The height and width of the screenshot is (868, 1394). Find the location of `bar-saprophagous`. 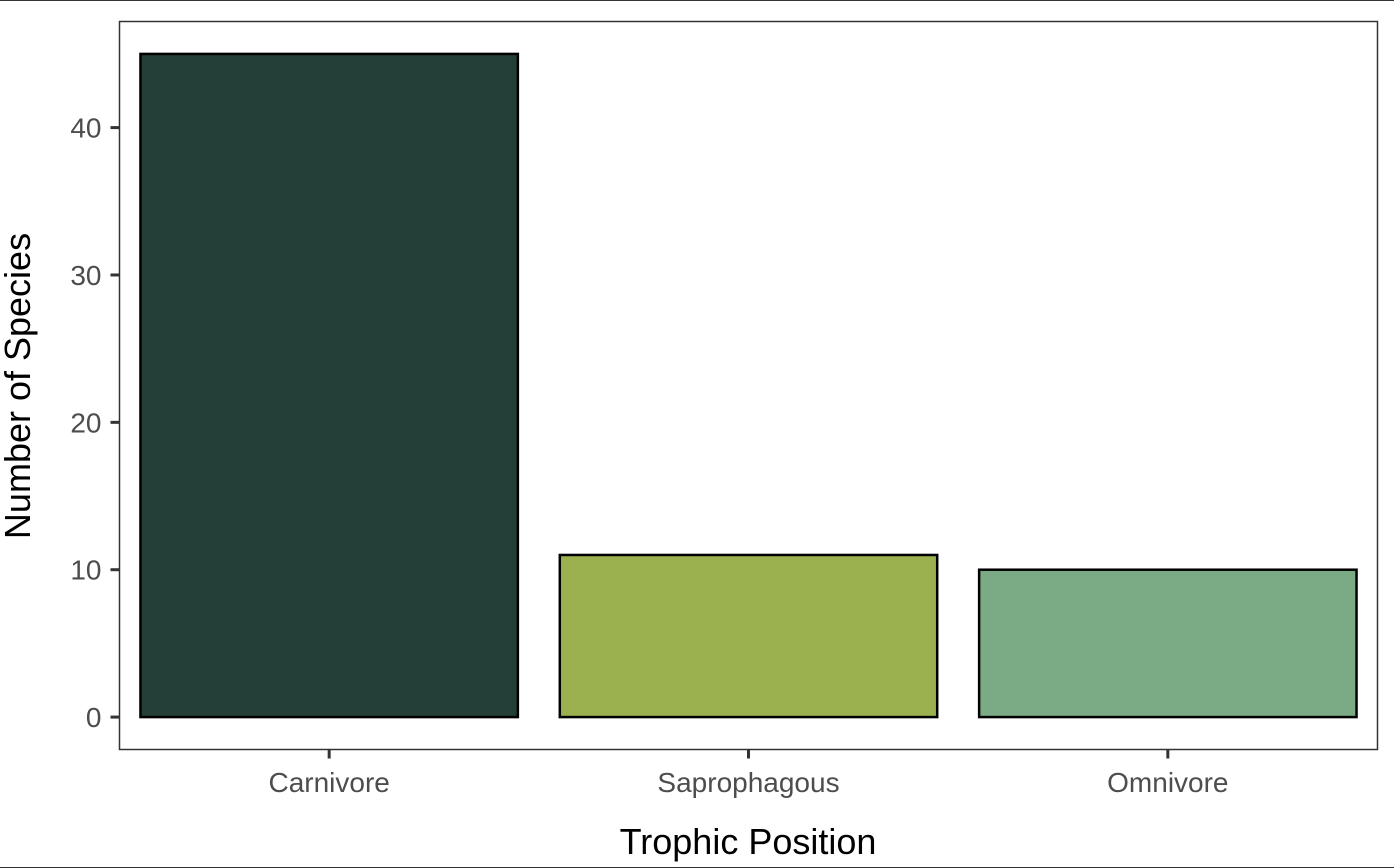

bar-saprophagous is located at coordinates (748, 636).